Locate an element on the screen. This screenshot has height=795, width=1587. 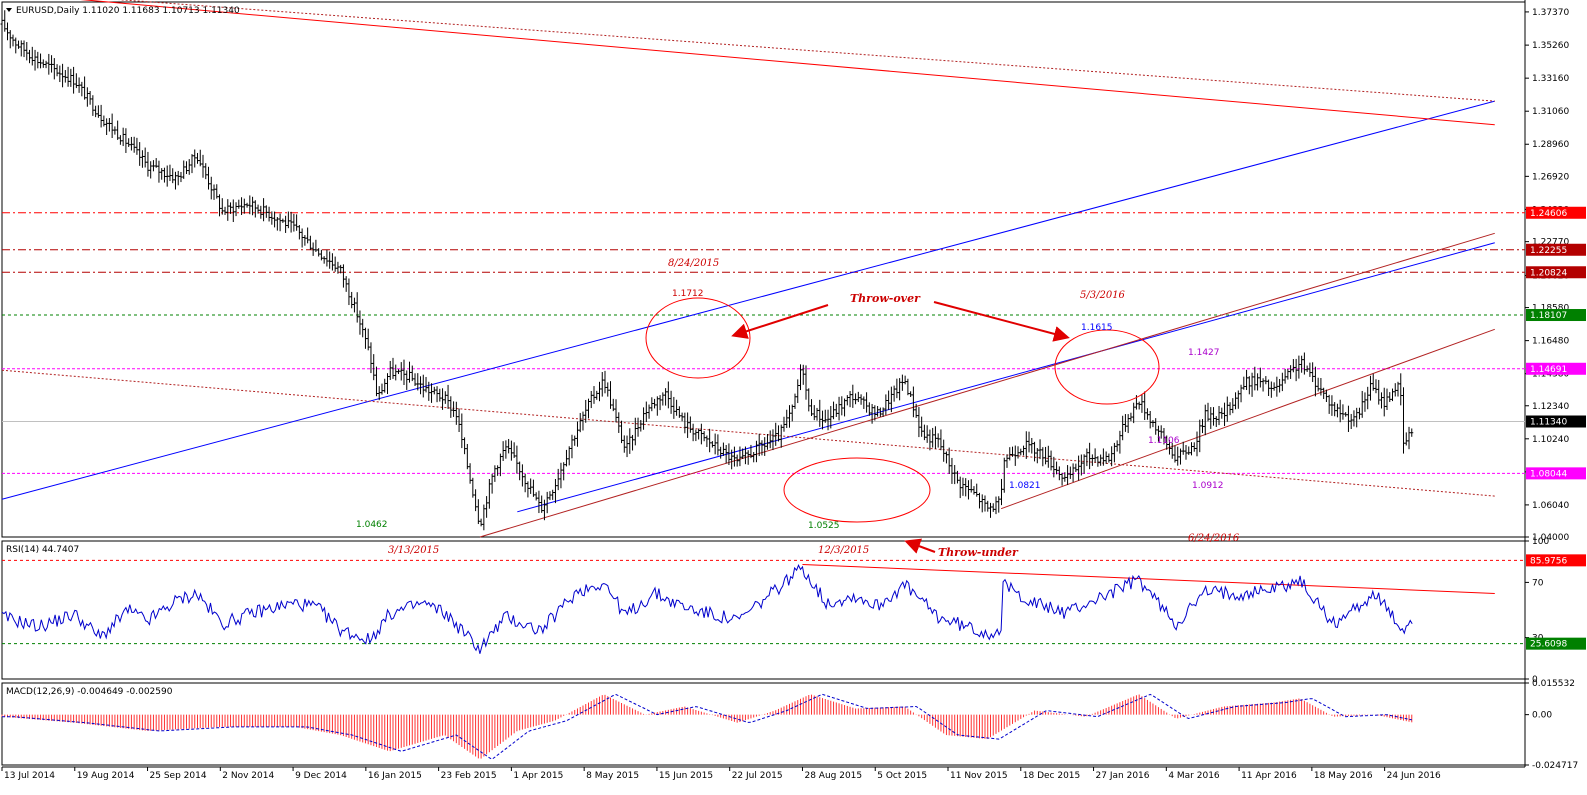
macd-y-tick-label: -0.024717 is located at coordinates (1555, 766).